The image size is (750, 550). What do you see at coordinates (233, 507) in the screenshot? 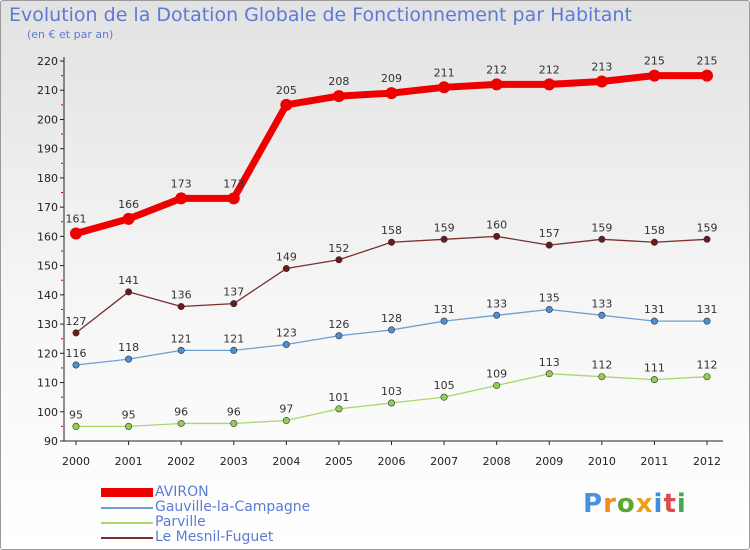
I see `legend-label-gauville: Gauville-la-Campagne` at bounding box center [233, 507].